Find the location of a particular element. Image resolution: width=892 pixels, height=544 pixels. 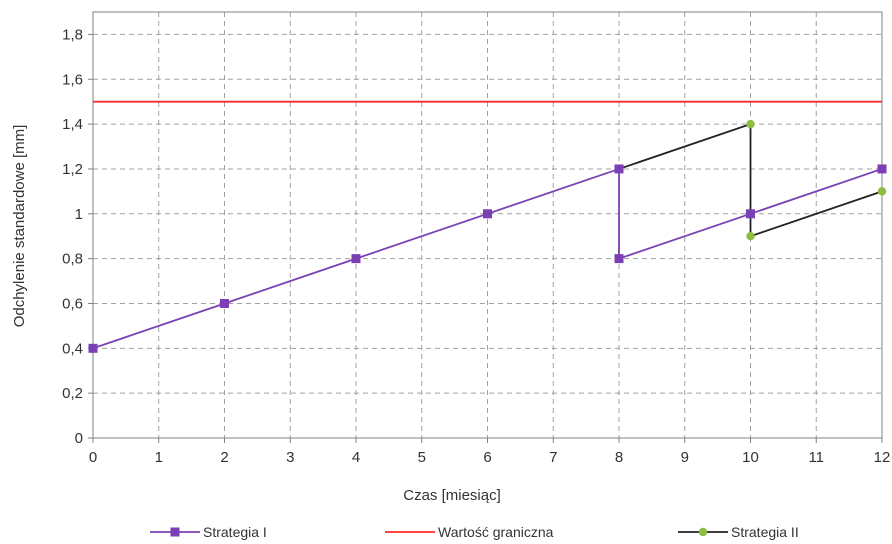

x-axis-title: Czas [miesiąc] is located at coordinates (452, 495).